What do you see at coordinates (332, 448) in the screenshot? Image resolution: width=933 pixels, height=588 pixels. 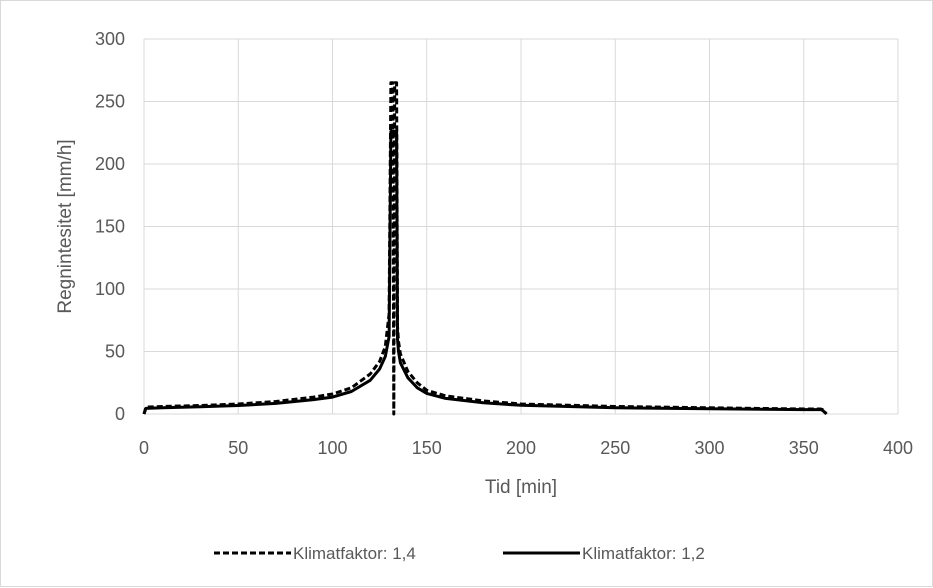 I see `x-tick-label: 100` at bounding box center [332, 448].